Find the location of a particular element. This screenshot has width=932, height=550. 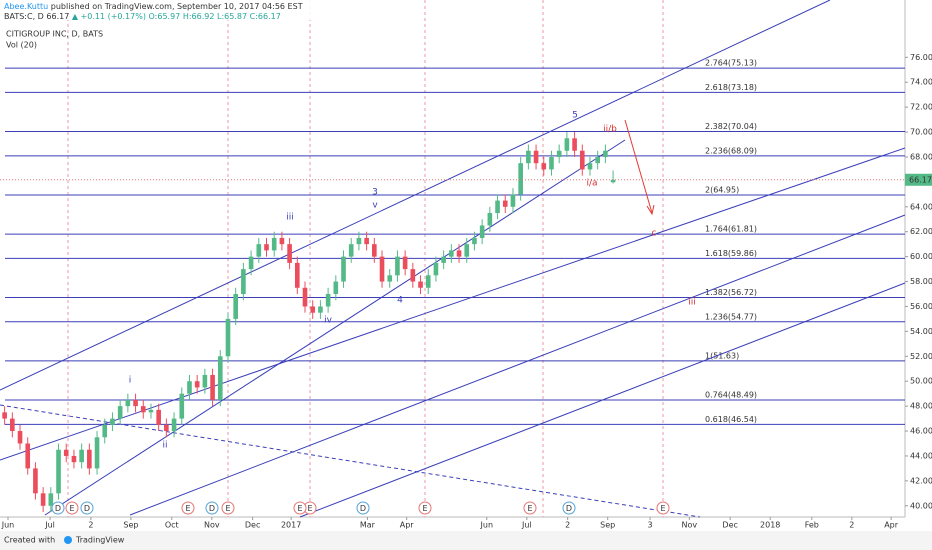

author: Abee.Kuttu is located at coordinates (26, 6).